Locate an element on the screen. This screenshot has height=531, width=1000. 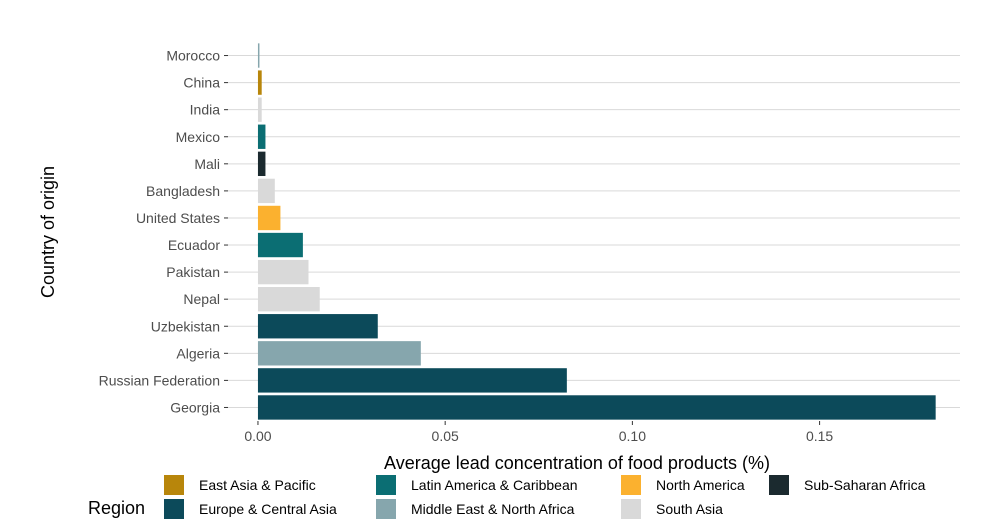
x-tick-label: 0.10 is located at coordinates (632, 436).